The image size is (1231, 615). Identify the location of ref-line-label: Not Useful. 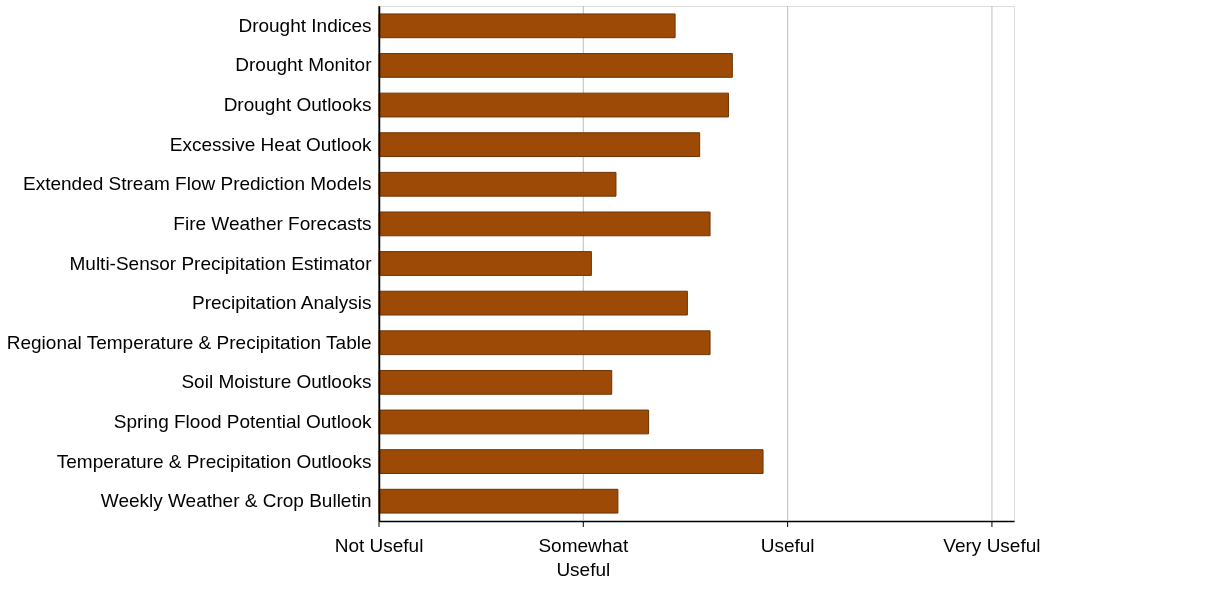
(379, 545).